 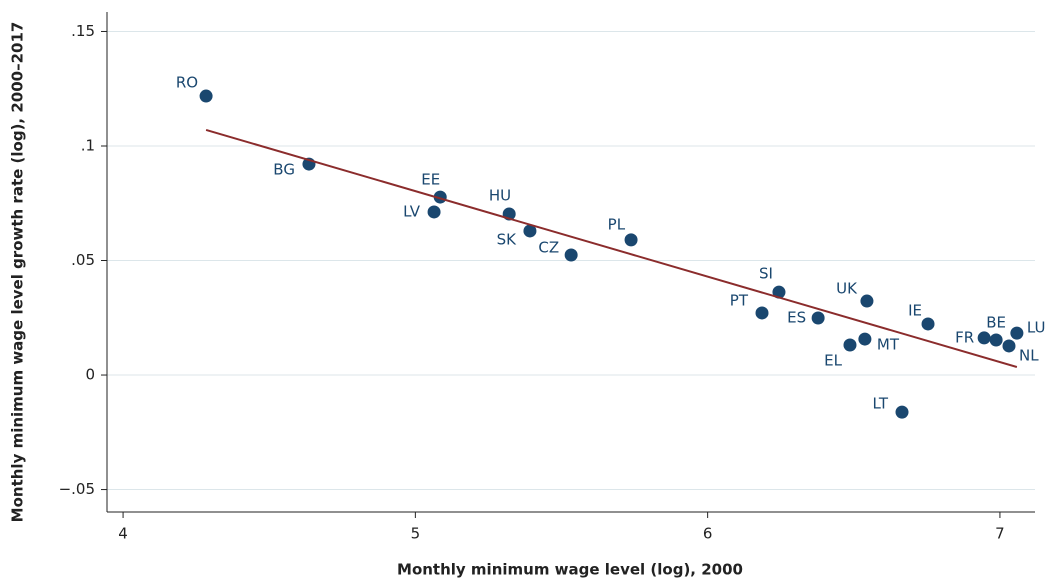 I want to click on point-label: ES, so click(x=796, y=318).